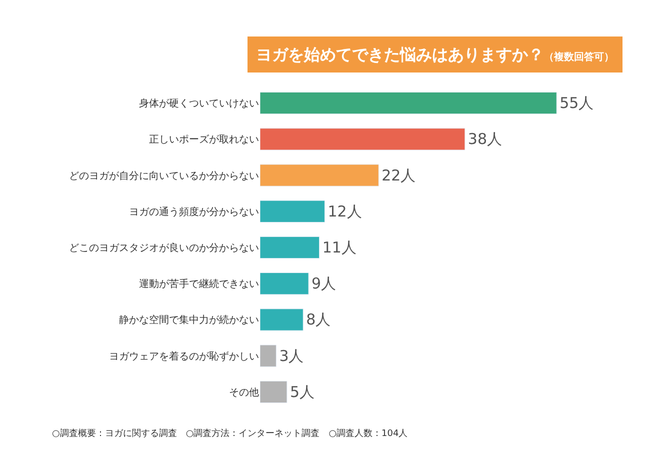 Image resolution: width=650 pixels, height=450 pixels. I want to click on data-label: 8人, so click(318, 319).